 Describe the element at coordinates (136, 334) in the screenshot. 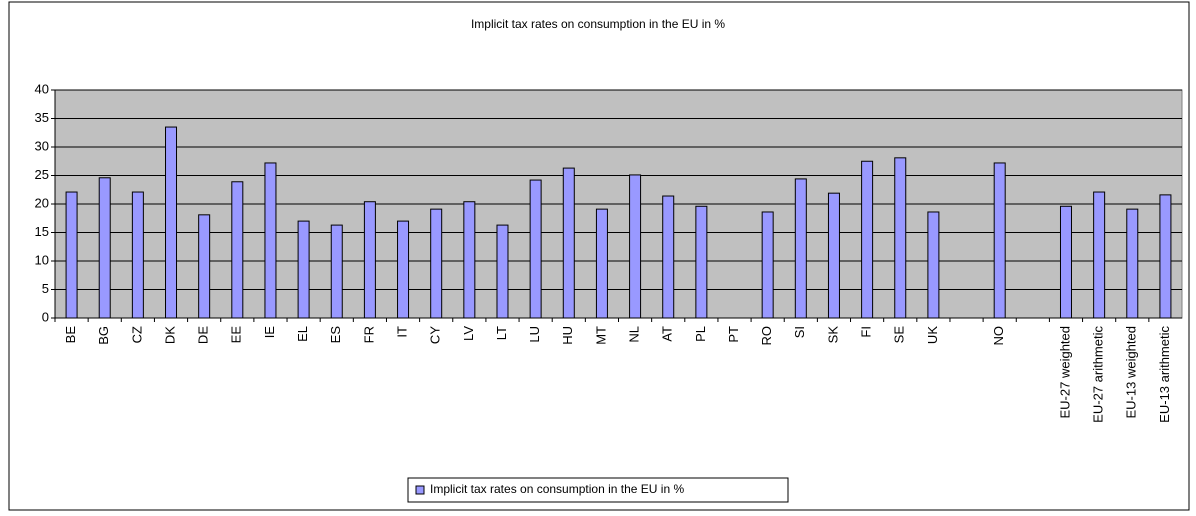

I see `x-tick-label: CZ` at that location.